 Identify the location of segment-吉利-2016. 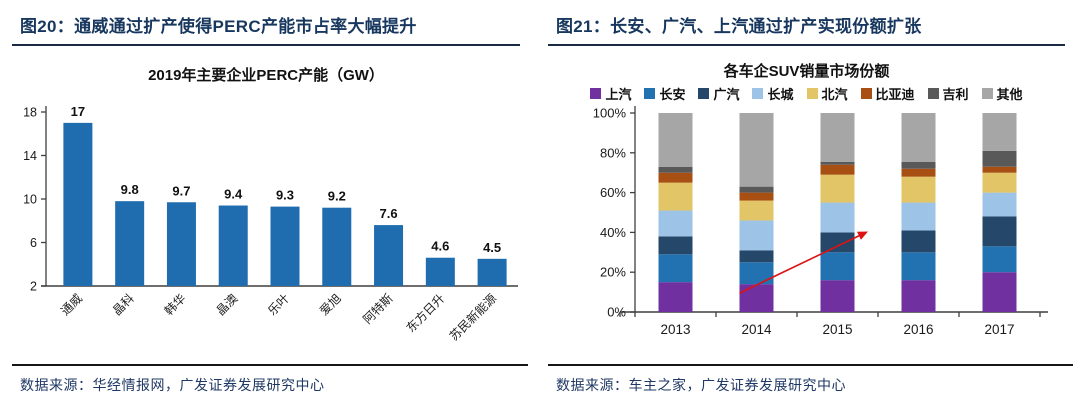
(918, 165).